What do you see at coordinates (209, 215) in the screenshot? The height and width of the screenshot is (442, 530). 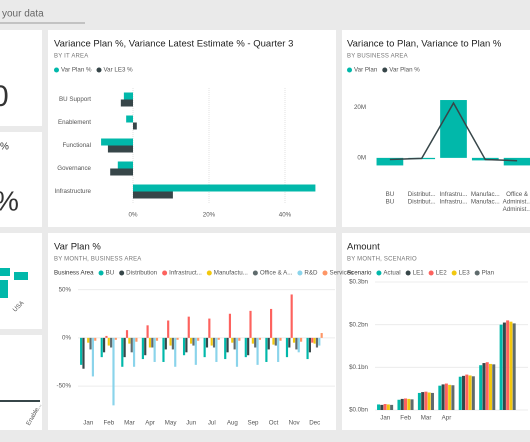 I see `x-tick-label: 20%` at bounding box center [209, 215].